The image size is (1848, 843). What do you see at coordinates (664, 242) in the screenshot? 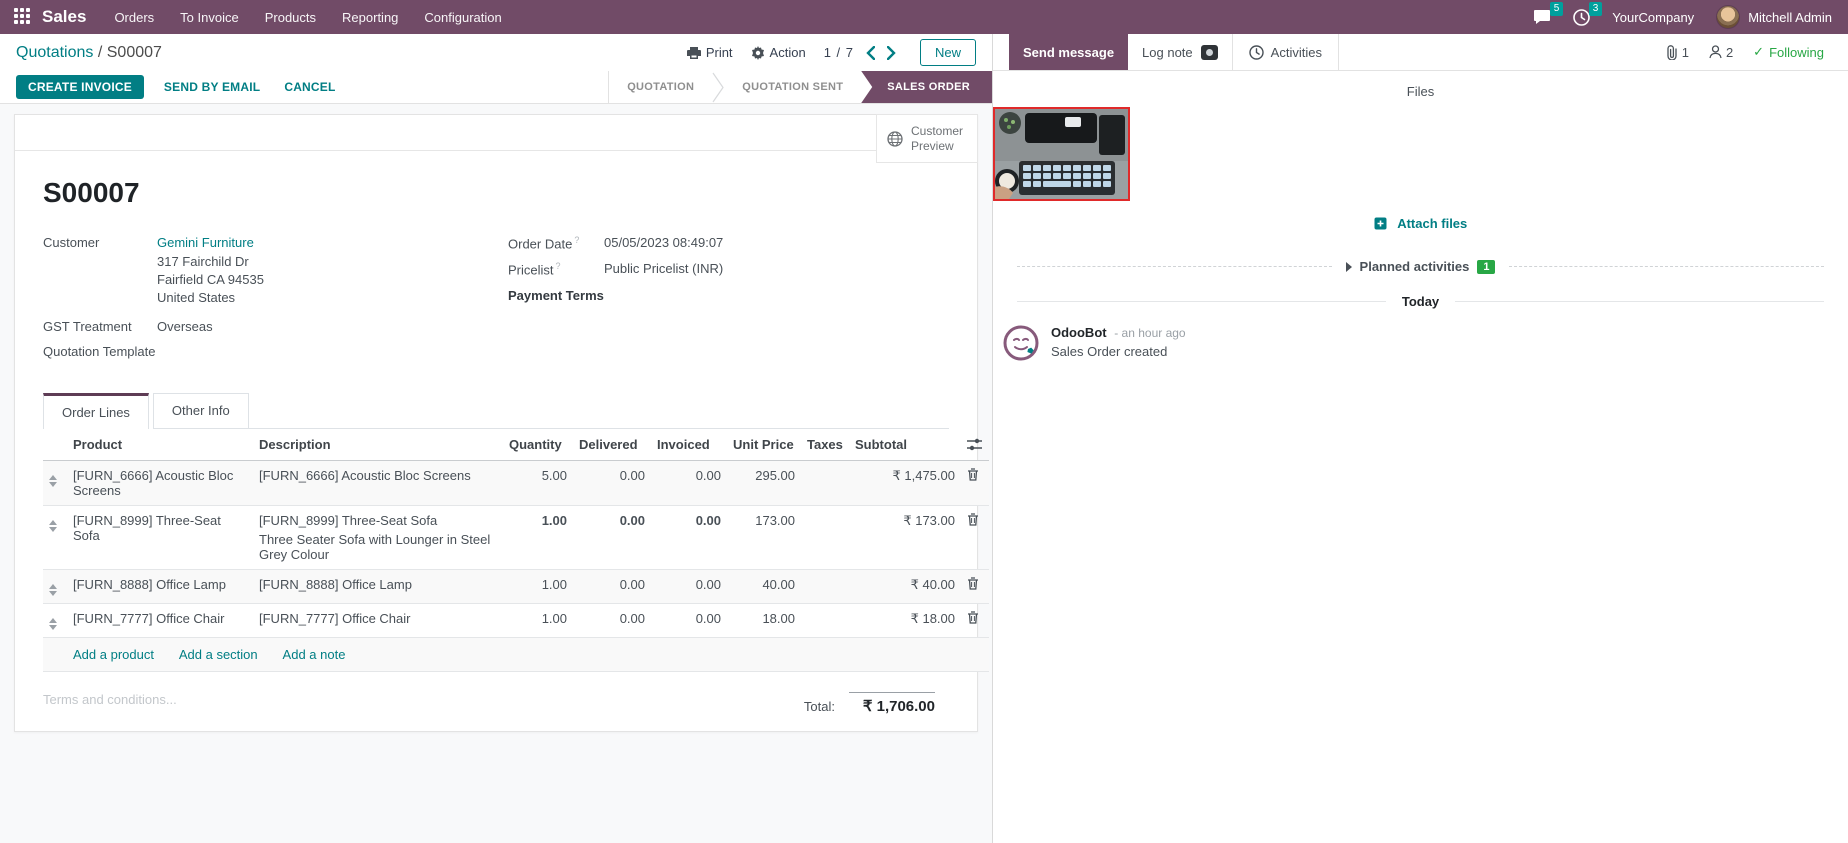
I see `order-date-value: 05/05/2023 08:49:07` at bounding box center [664, 242].